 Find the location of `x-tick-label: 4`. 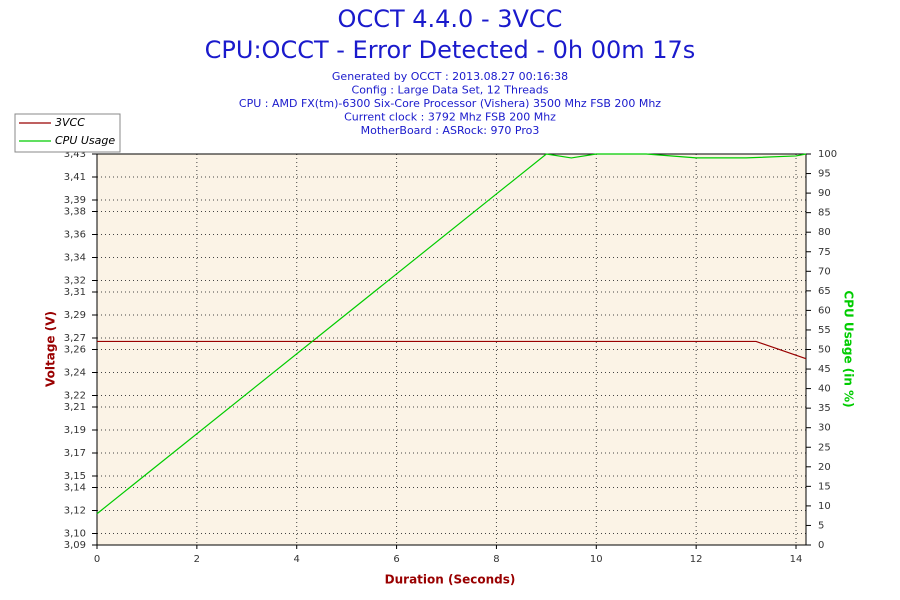

x-tick-label: 4 is located at coordinates (297, 559).